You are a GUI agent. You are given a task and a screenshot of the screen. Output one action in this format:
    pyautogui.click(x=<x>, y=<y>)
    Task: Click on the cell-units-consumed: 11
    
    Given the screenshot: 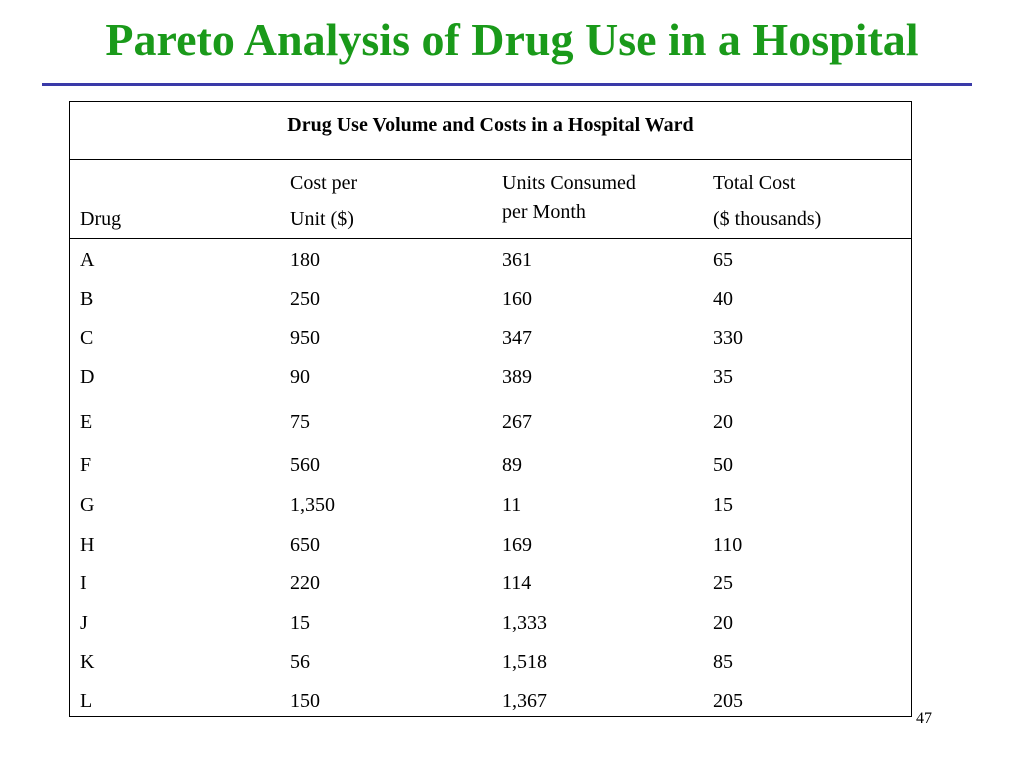 What is the action you would take?
    pyautogui.click(x=512, y=505)
    